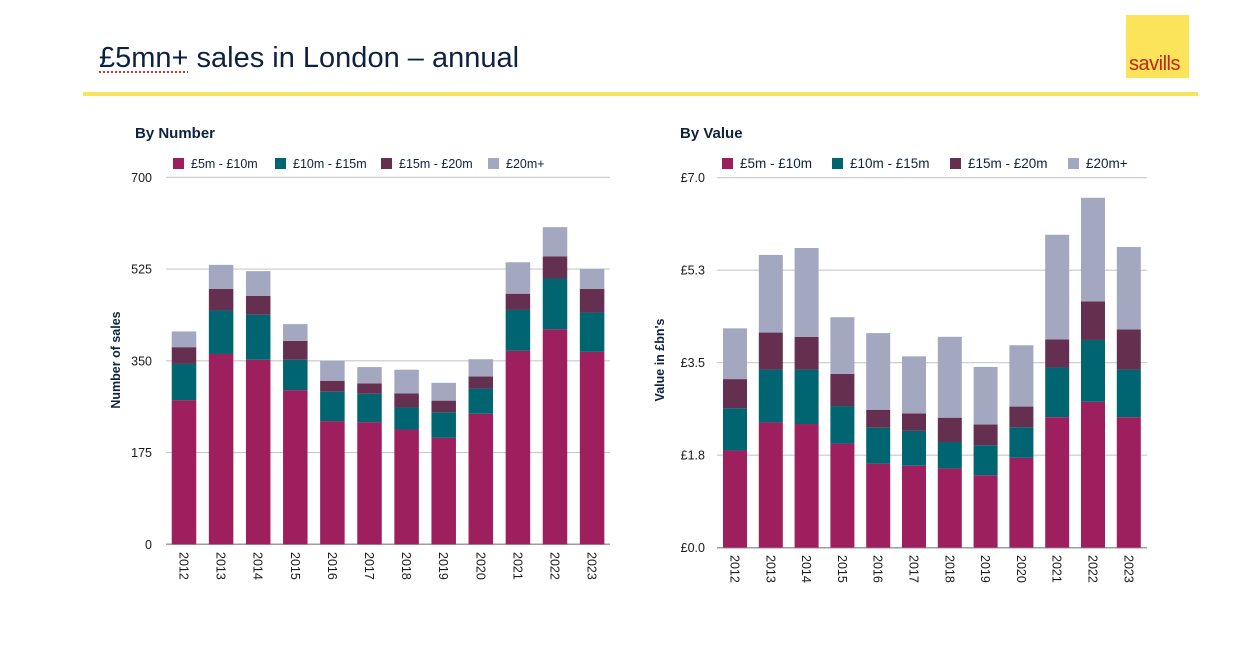 This screenshot has width=1248, height=657. Describe the element at coordinates (481, 401) in the screenshot. I see `bar-segment-2020--10m-15m` at that location.